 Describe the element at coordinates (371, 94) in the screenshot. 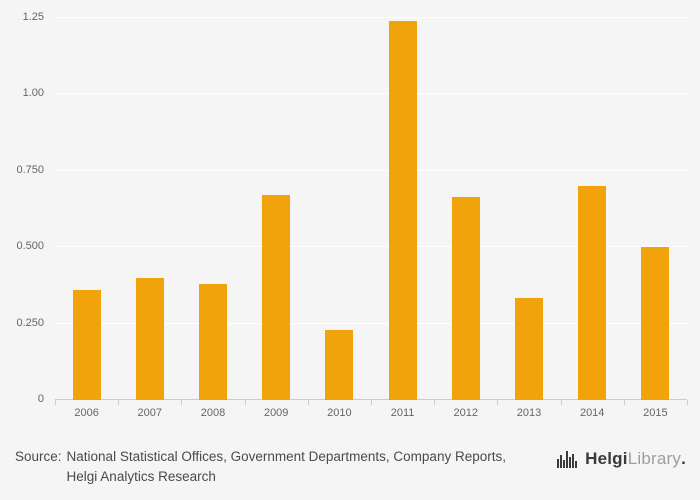

I see `gridline-1.00` at that location.